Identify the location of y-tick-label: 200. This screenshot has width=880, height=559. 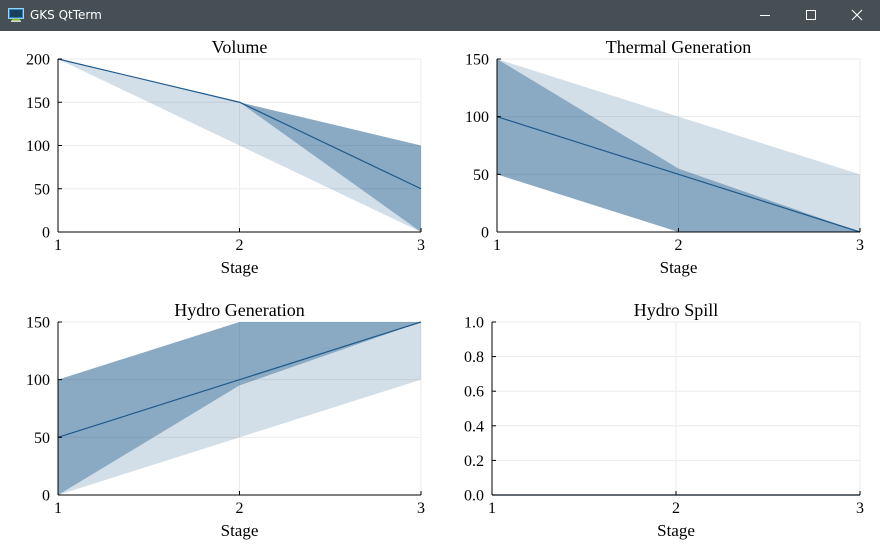
(38, 60).